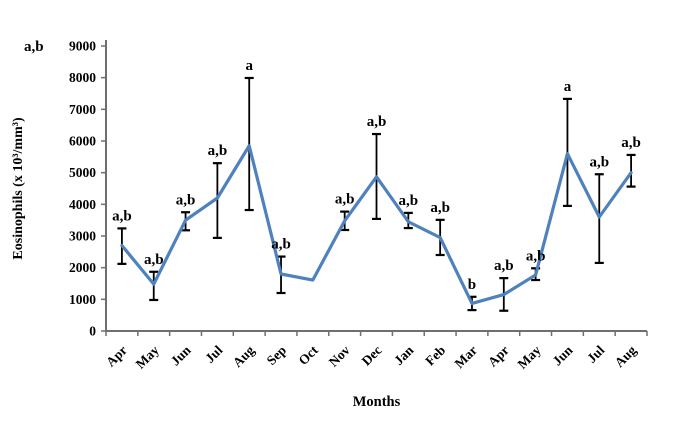  What do you see at coordinates (276, 355) in the screenshot?
I see `x-tick-label: Sep` at bounding box center [276, 355].